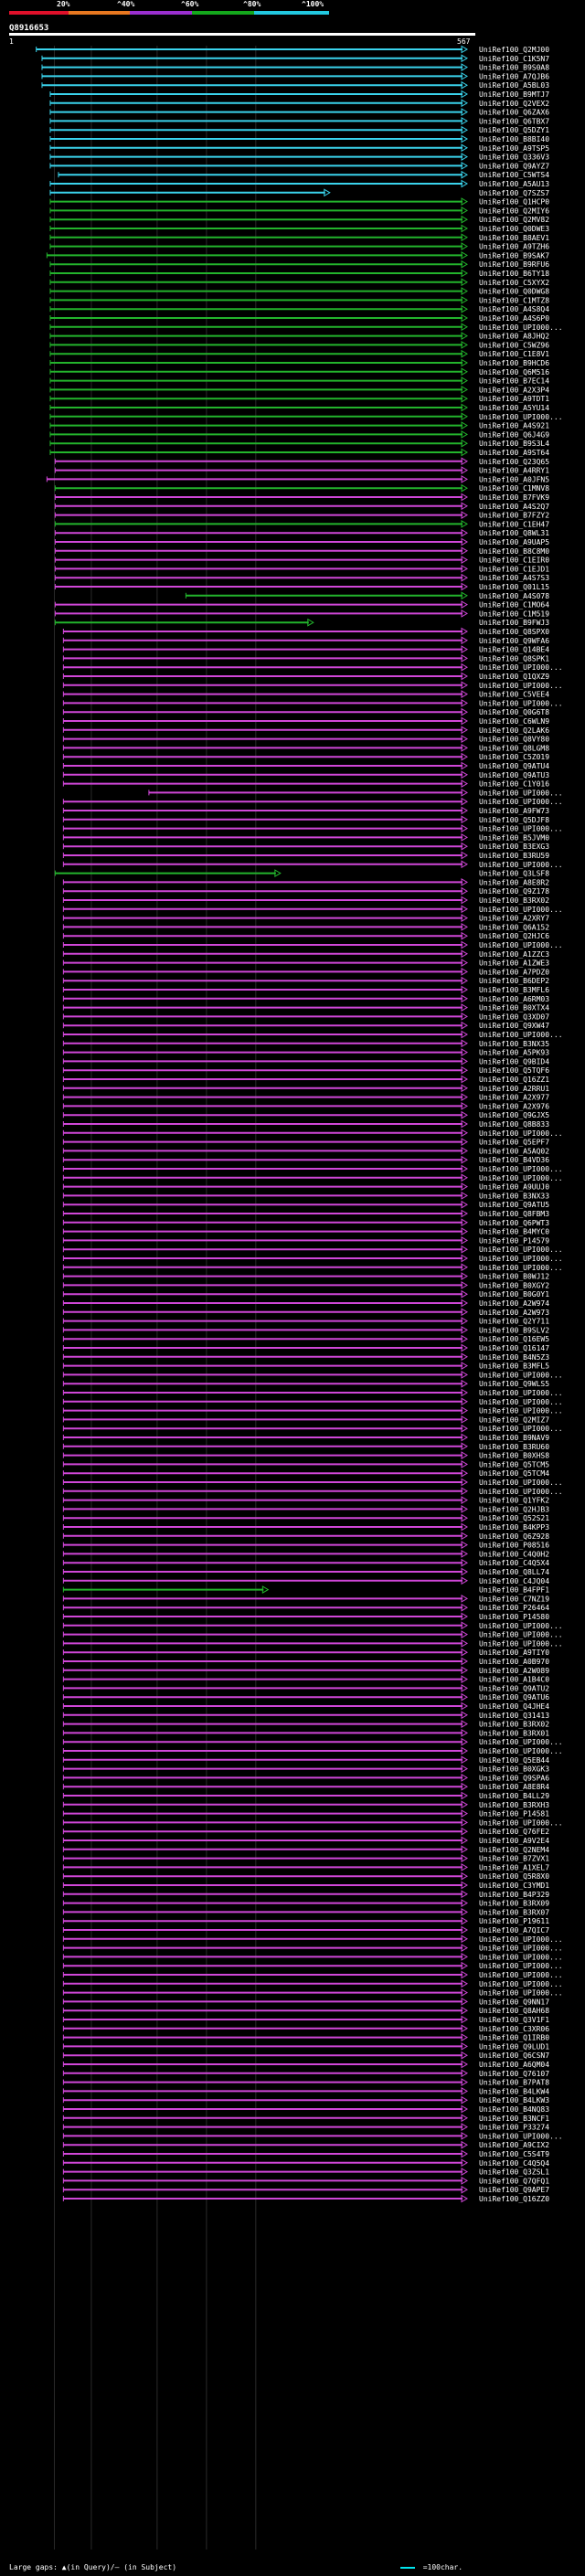 This screenshot has height=2576, width=585. What do you see at coordinates (305, 1419) in the screenshot?
I see `hit-row: UniRef100_Q2MIZ7` at bounding box center [305, 1419].